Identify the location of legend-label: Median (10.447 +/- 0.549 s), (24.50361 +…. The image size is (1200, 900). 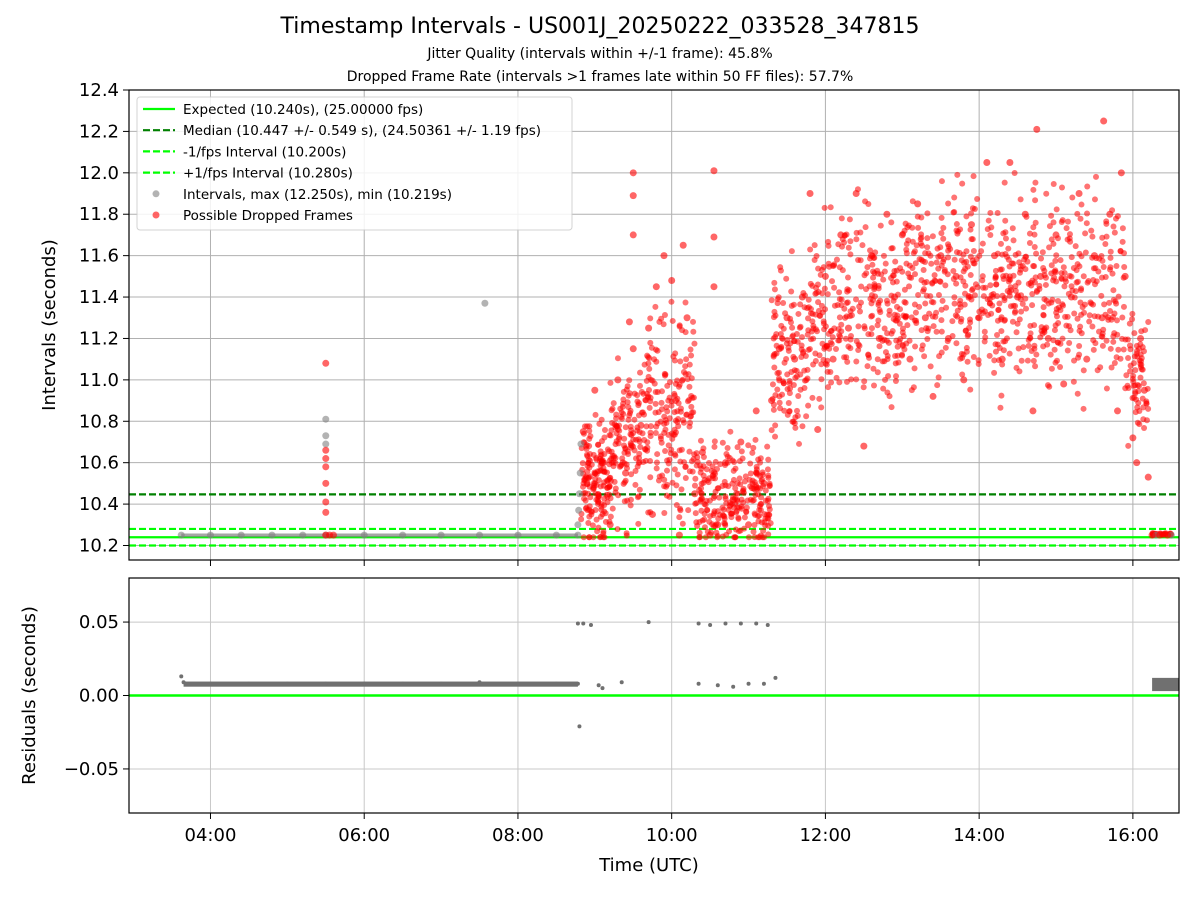
(362, 131).